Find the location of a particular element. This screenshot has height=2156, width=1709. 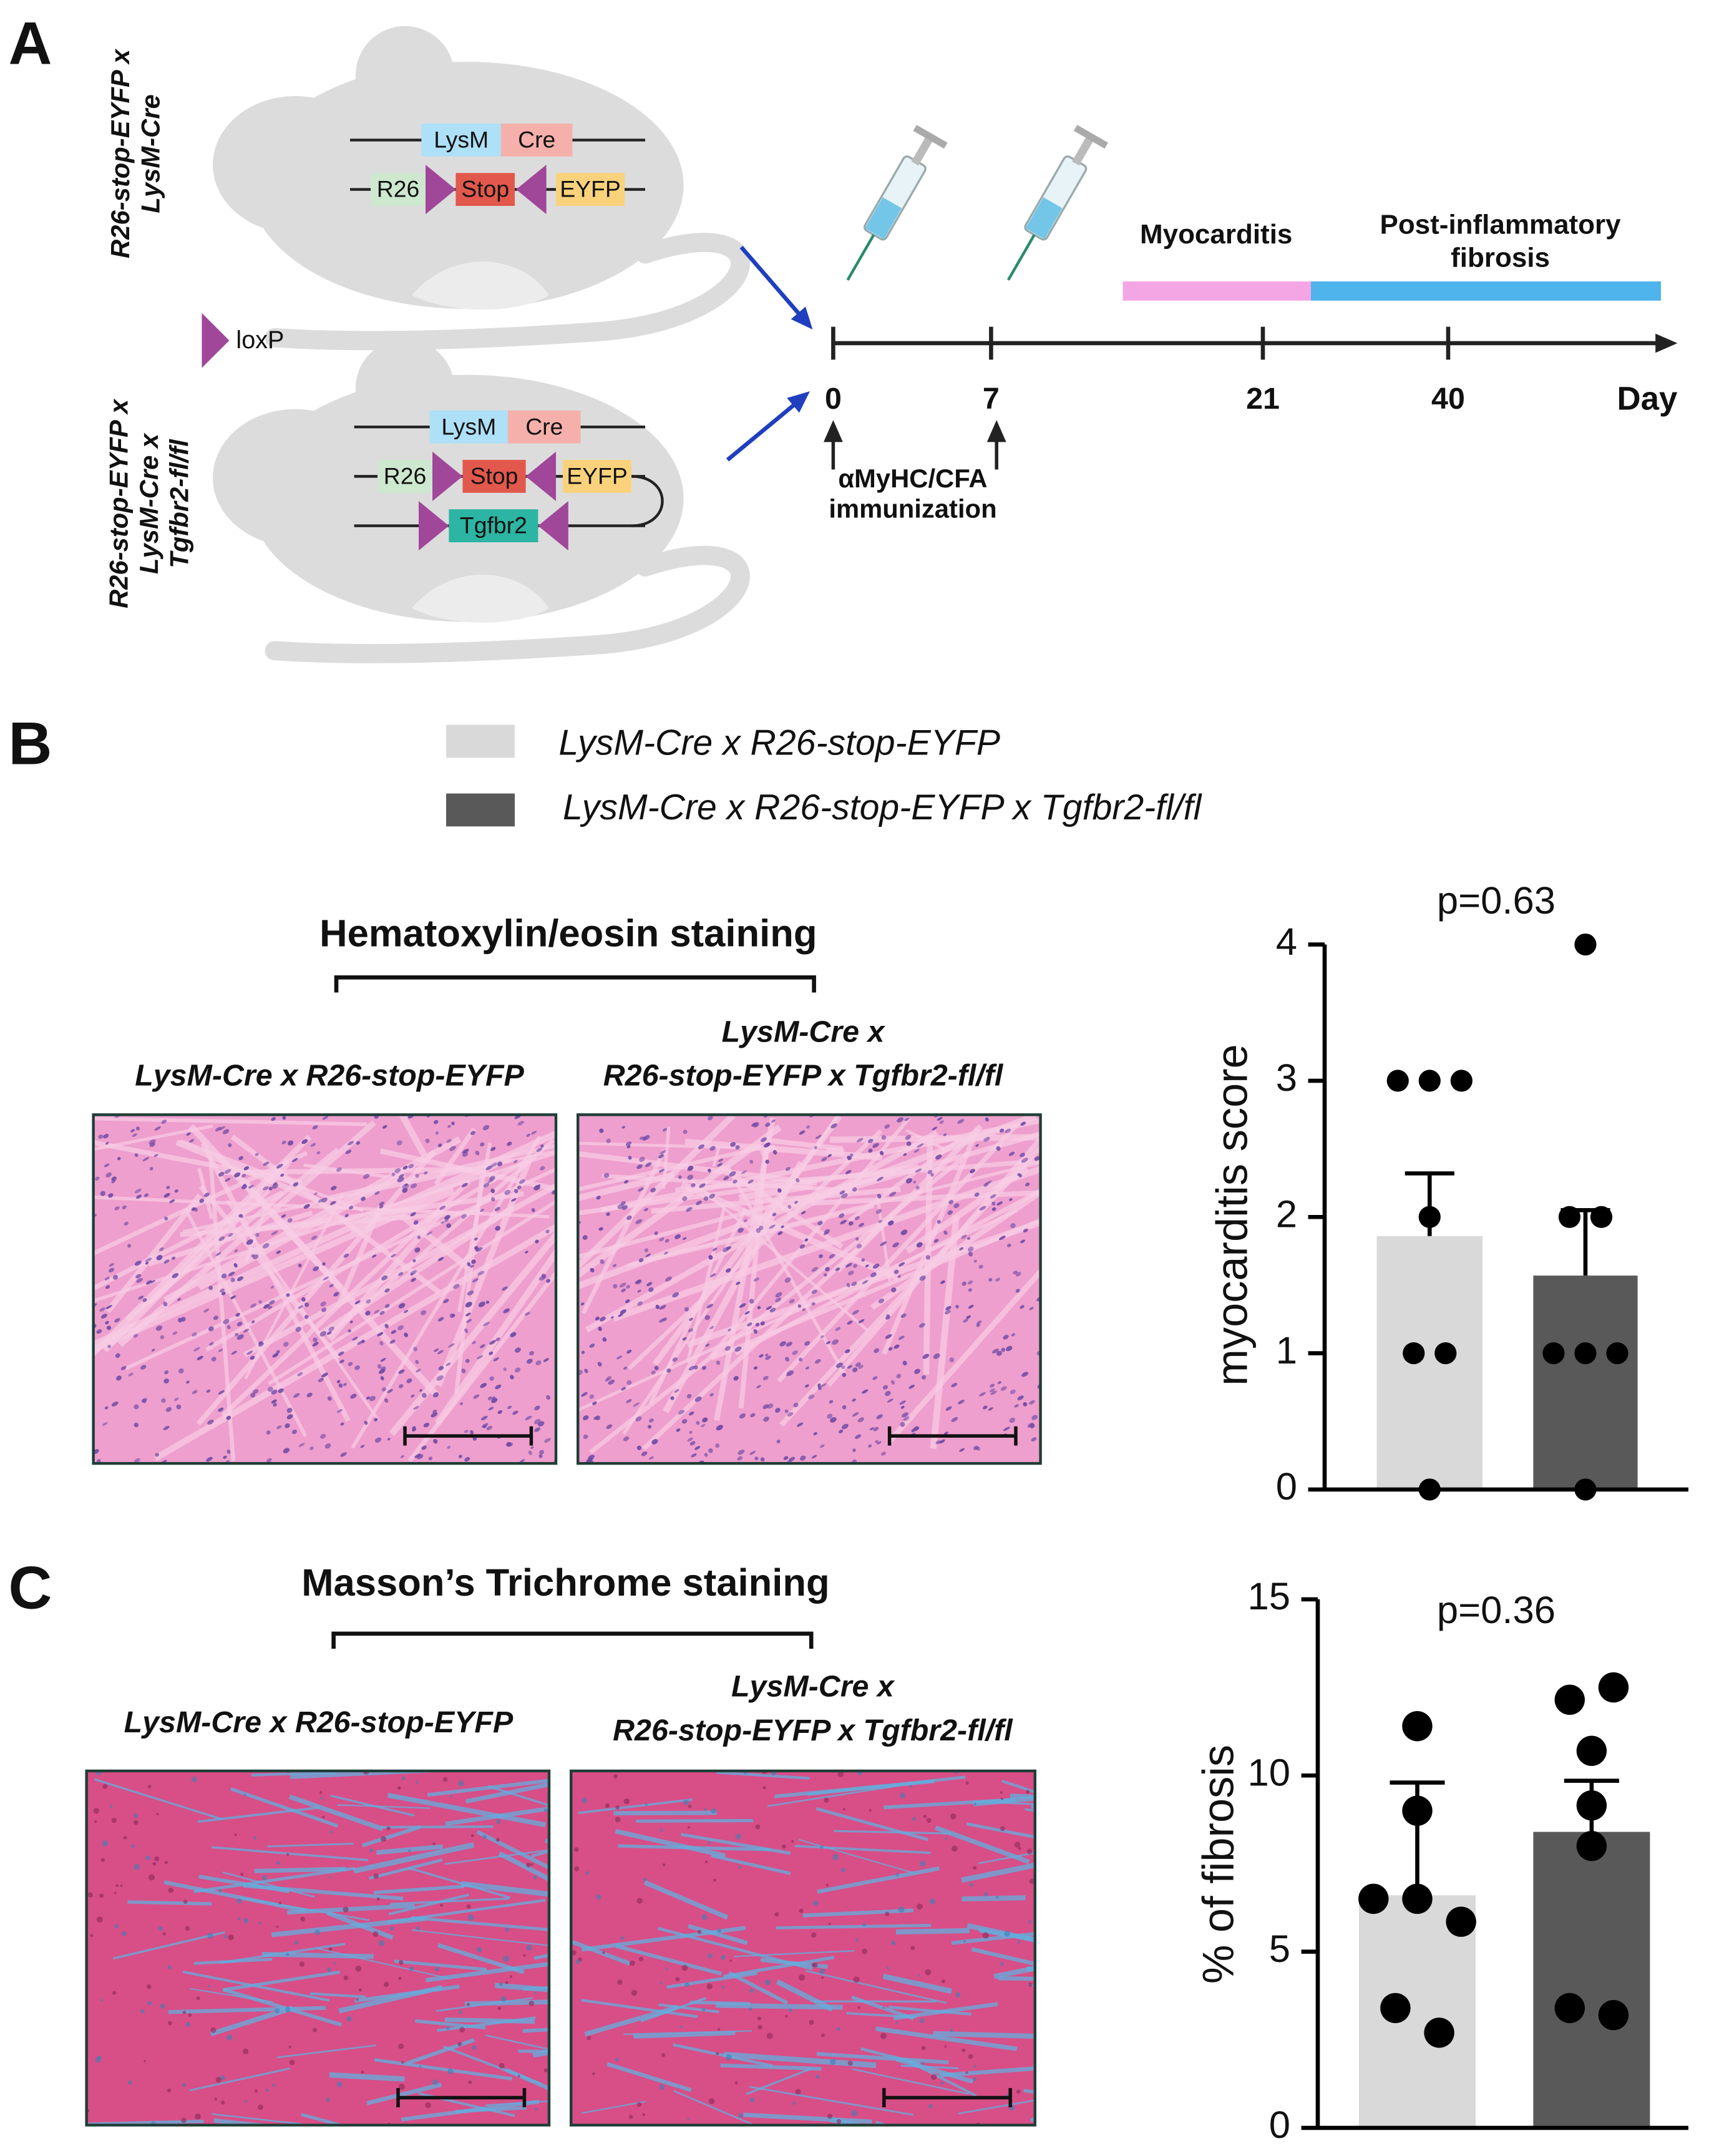

cre-box is located at coordinates (537, 140).